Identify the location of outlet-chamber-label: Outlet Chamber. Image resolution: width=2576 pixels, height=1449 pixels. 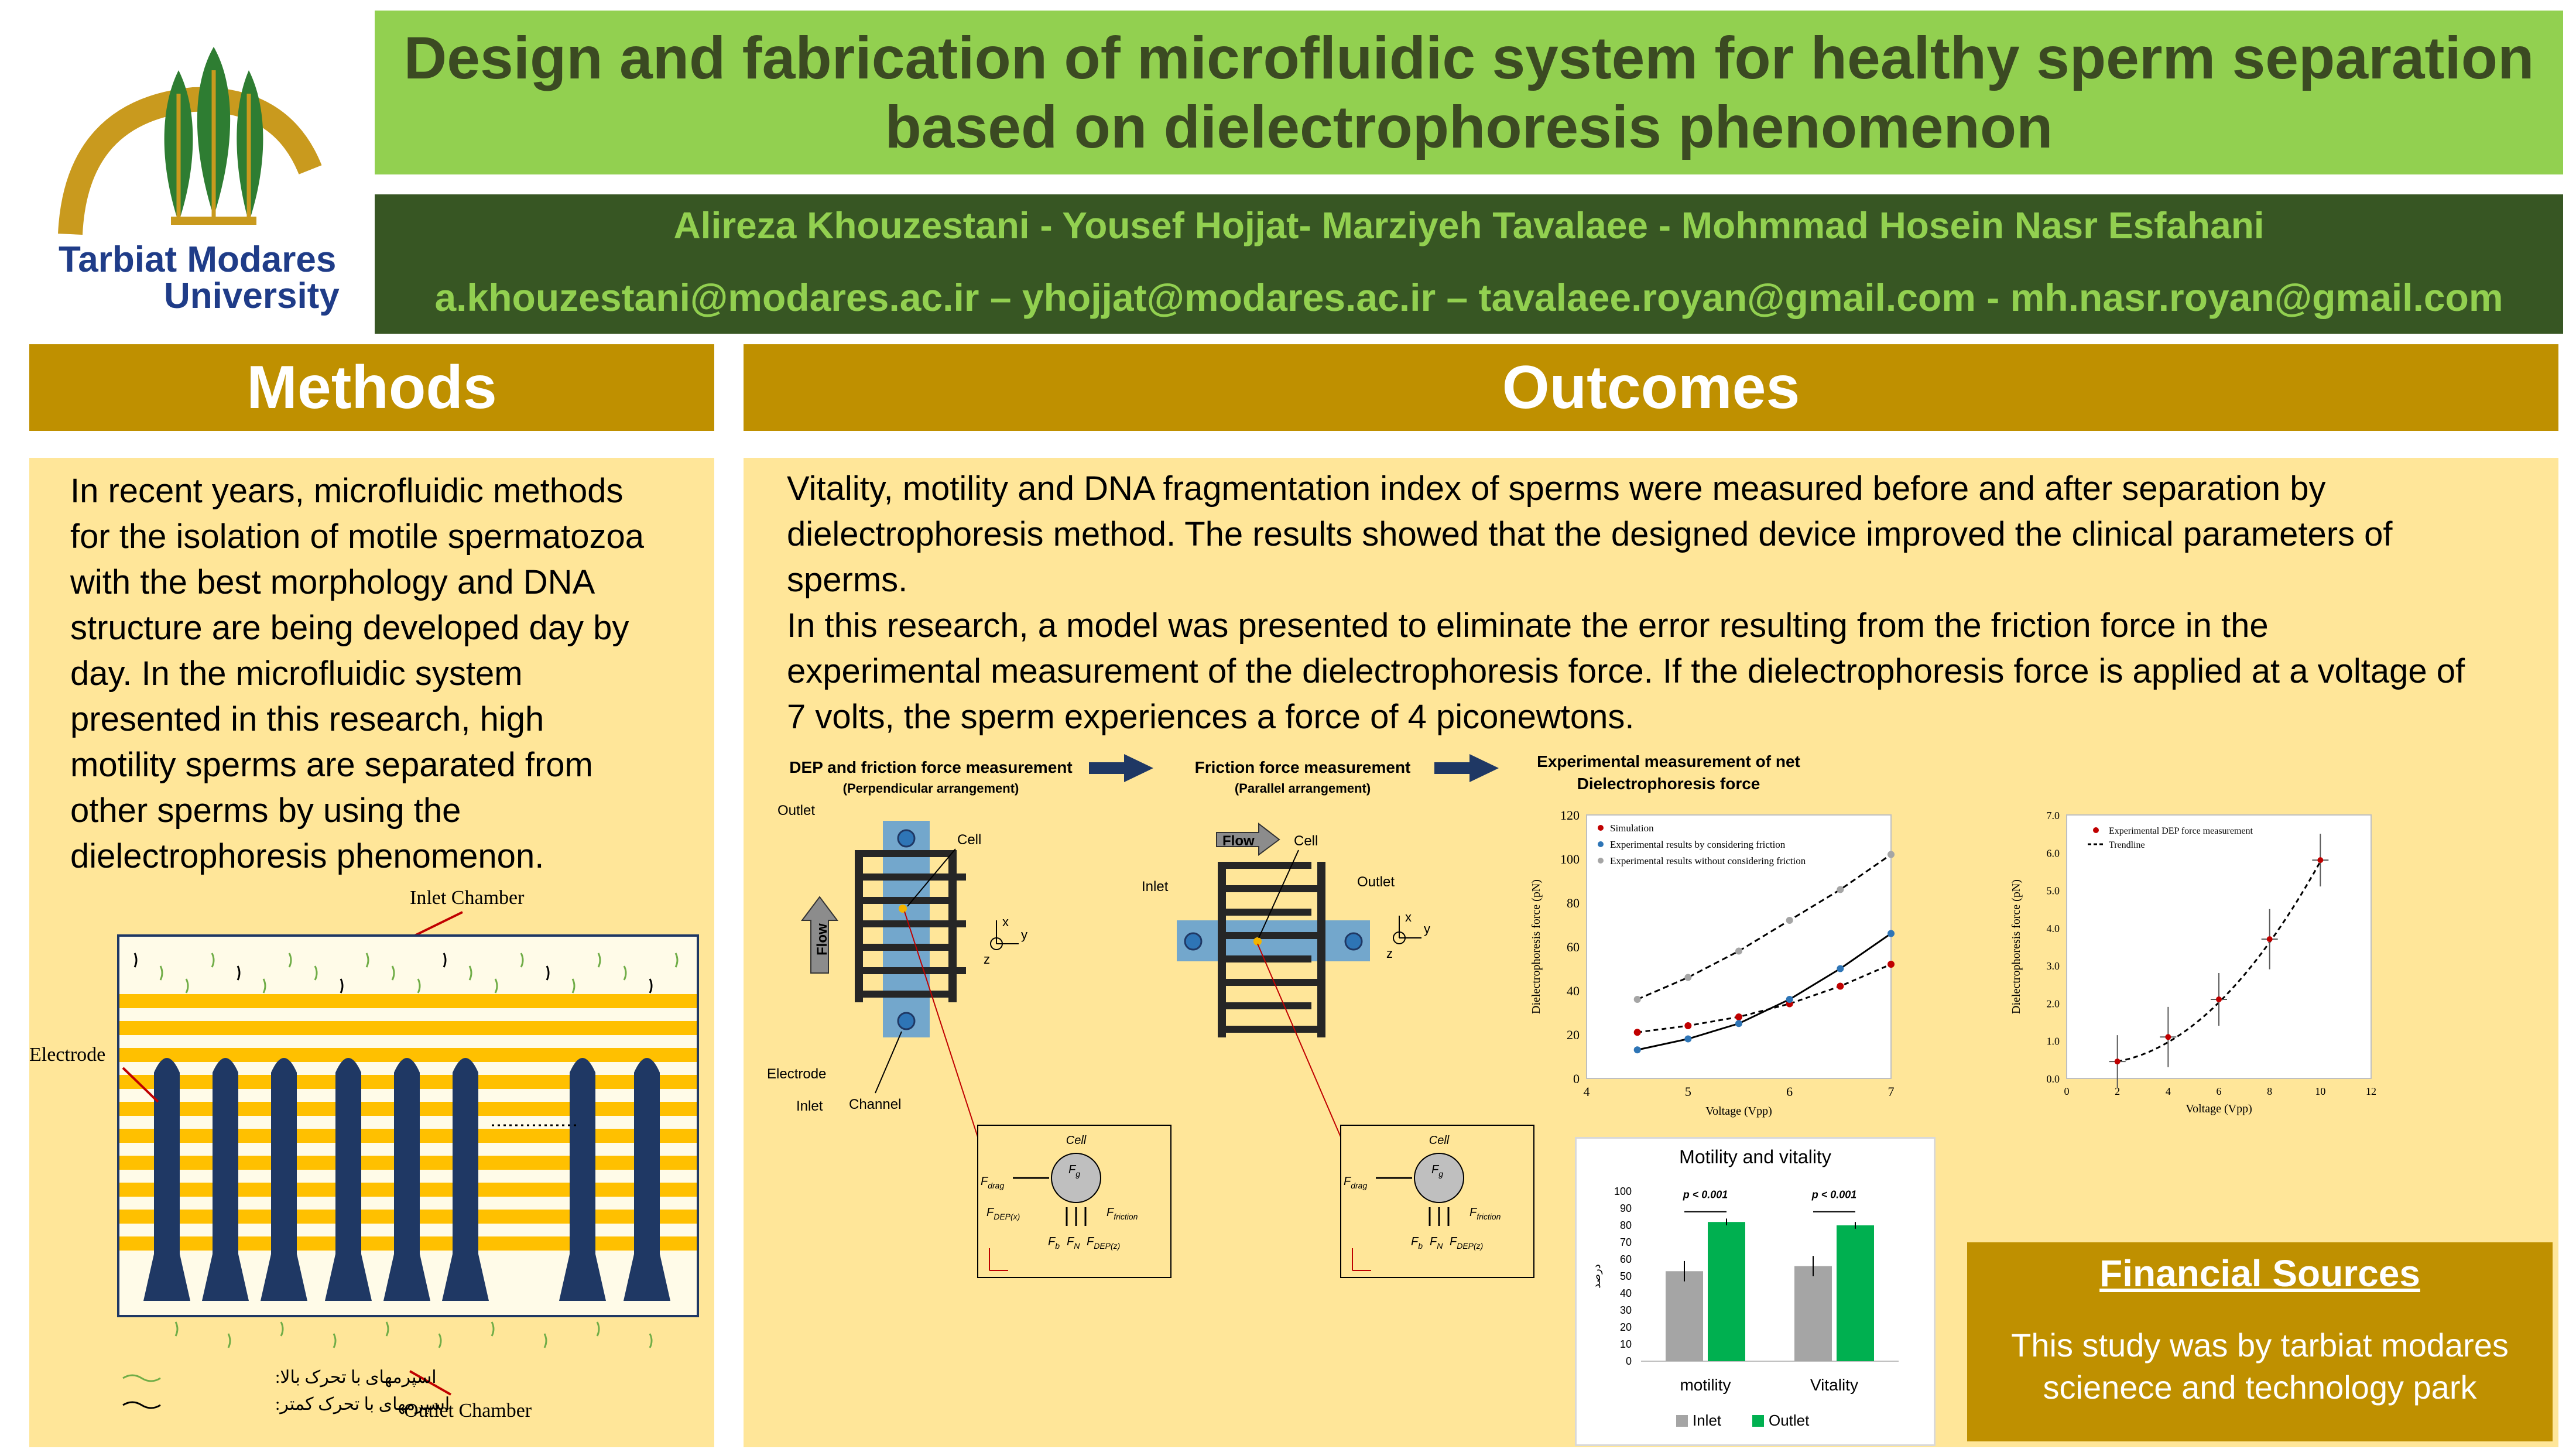
(468, 1410).